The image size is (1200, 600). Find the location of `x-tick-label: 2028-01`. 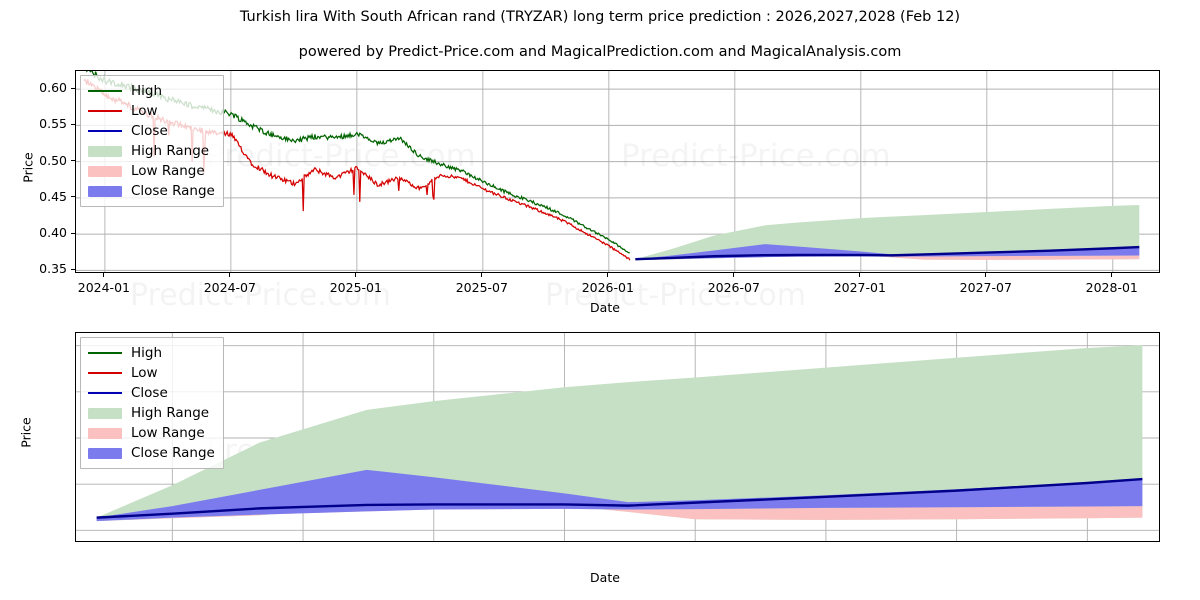

x-tick-label: 2028-01 is located at coordinates (1111, 287).